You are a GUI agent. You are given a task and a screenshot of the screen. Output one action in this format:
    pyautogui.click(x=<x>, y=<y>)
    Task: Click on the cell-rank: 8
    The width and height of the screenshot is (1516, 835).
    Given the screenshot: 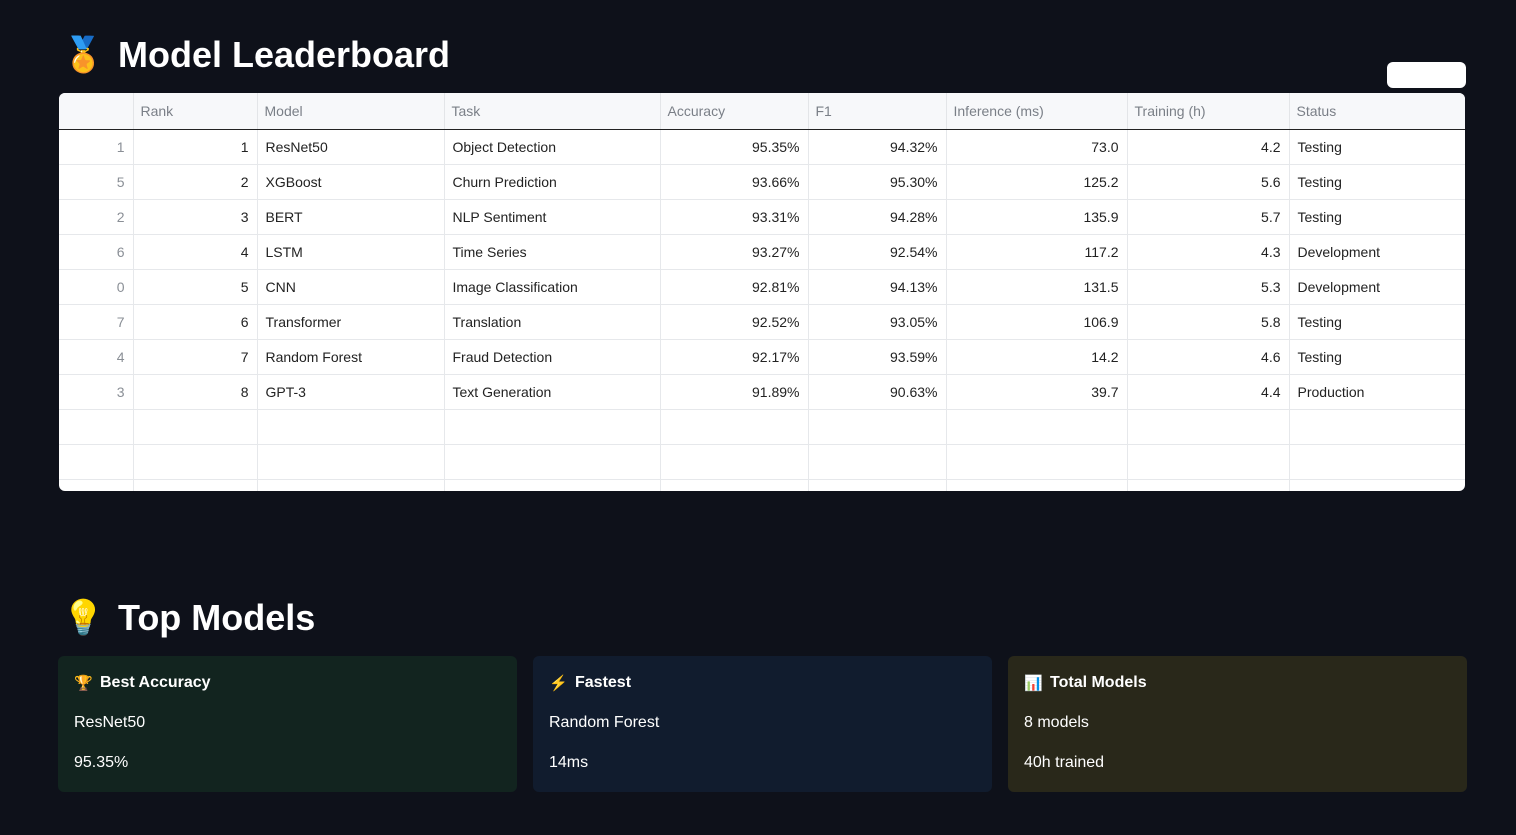 What is the action you would take?
    pyautogui.click(x=195, y=392)
    